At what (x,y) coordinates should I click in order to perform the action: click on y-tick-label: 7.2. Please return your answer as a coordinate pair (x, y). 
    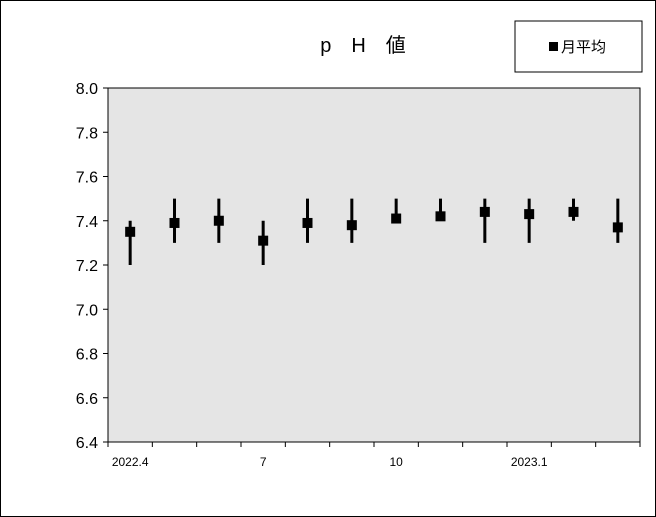
    Looking at the image, I should click on (87, 266).